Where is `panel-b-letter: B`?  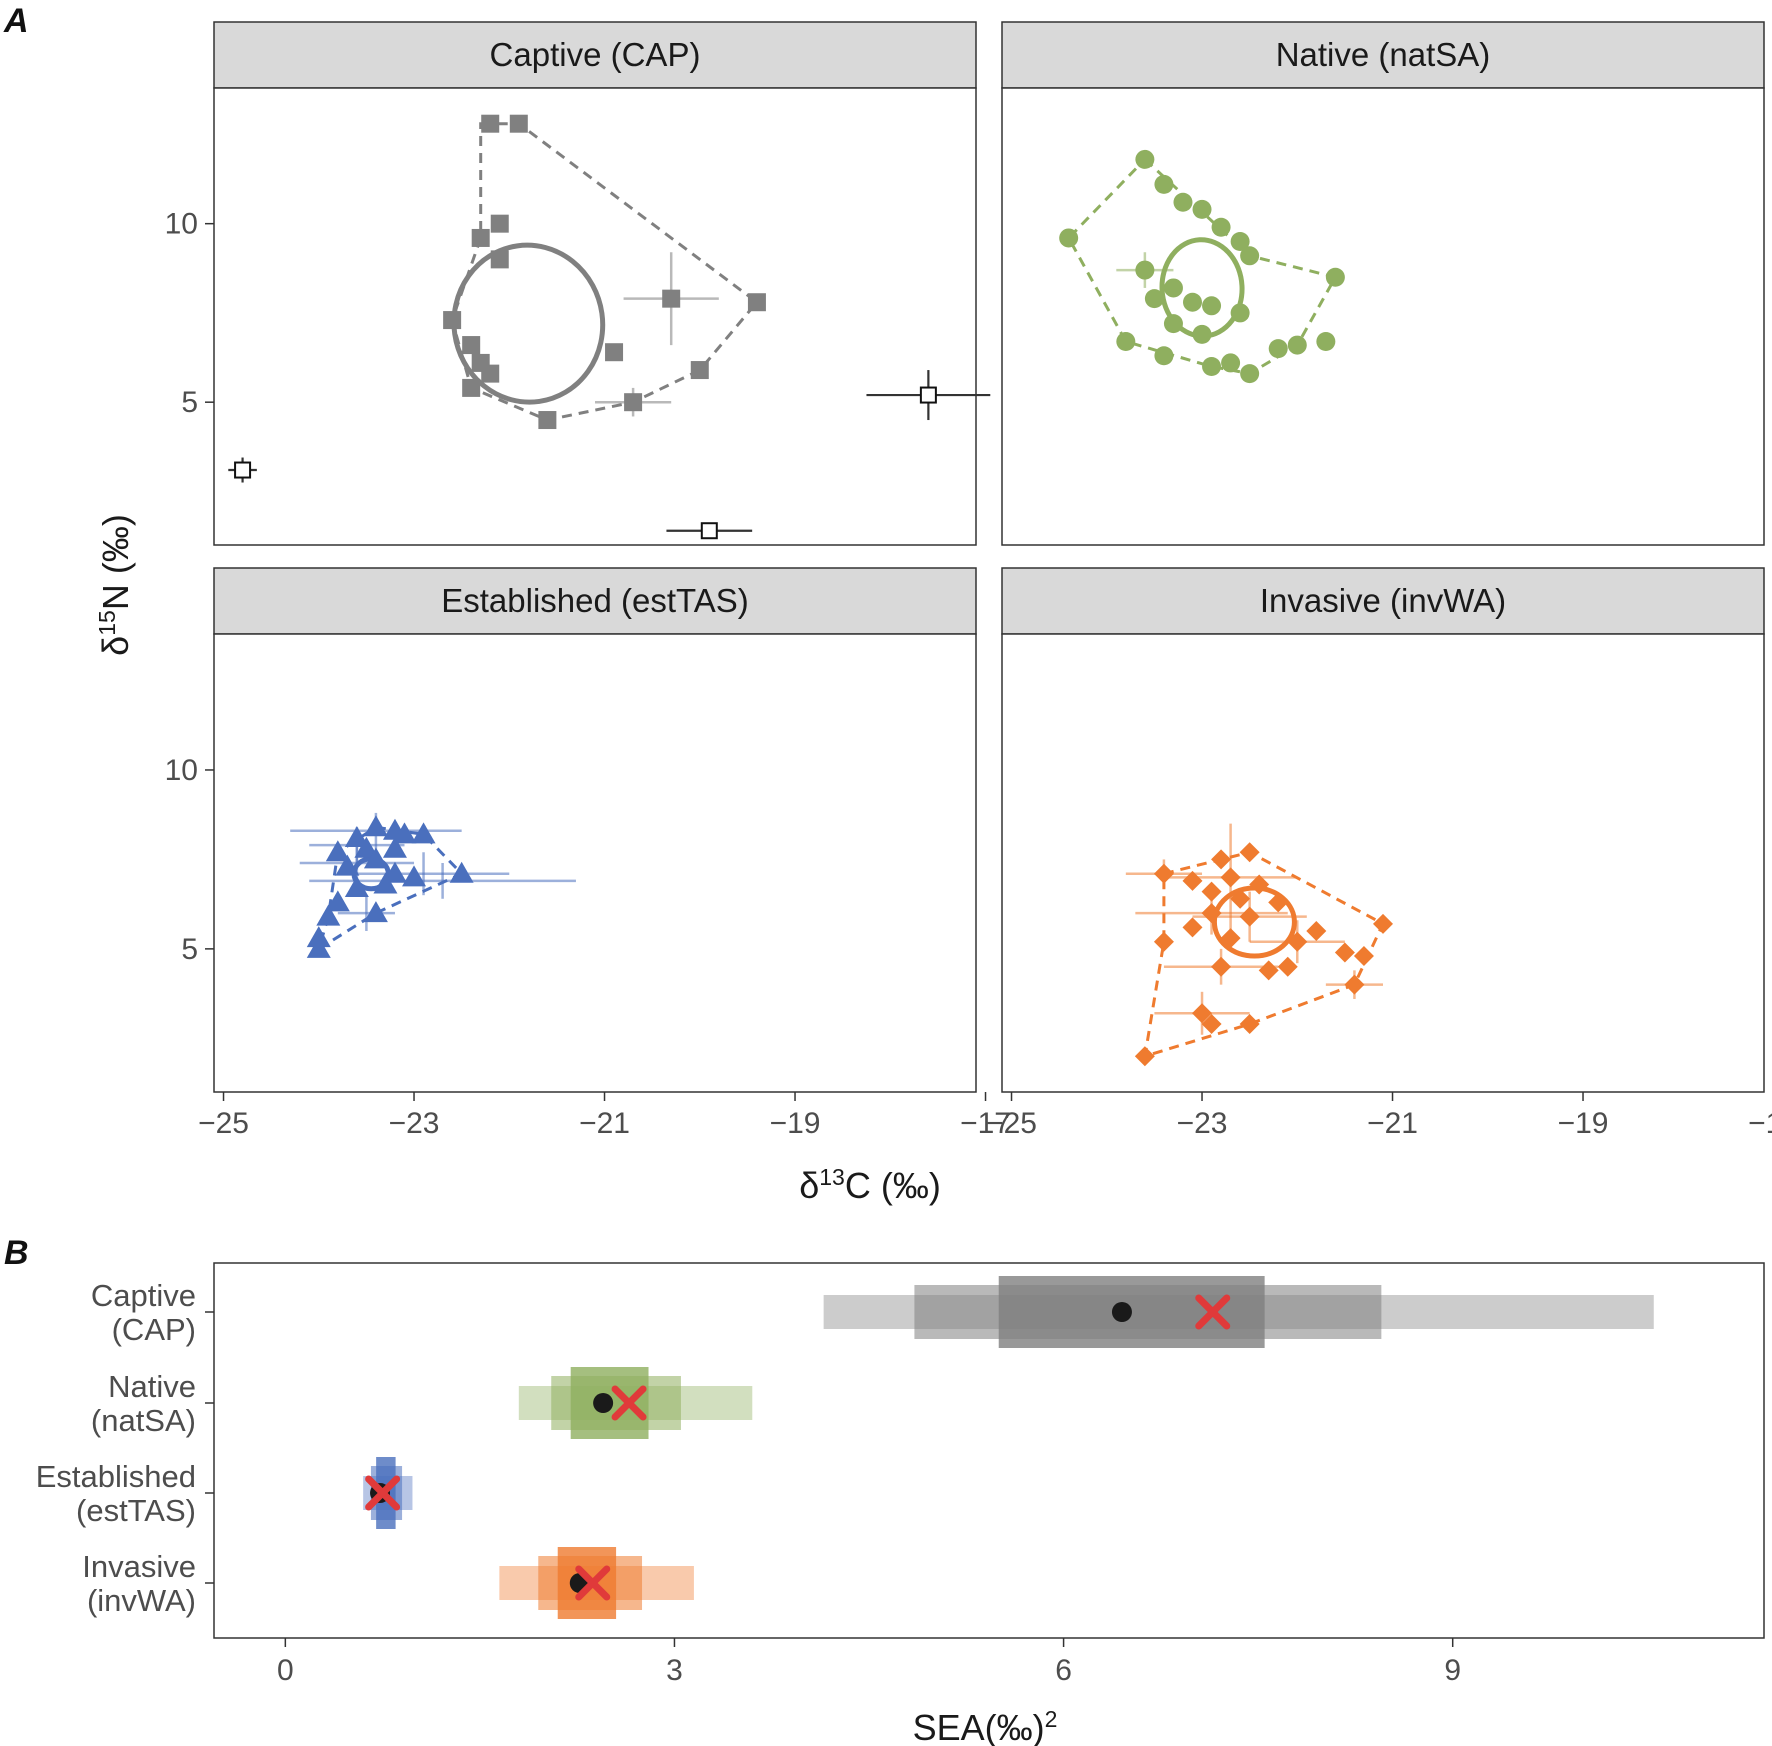 panel-b-letter: B is located at coordinates (16, 1253).